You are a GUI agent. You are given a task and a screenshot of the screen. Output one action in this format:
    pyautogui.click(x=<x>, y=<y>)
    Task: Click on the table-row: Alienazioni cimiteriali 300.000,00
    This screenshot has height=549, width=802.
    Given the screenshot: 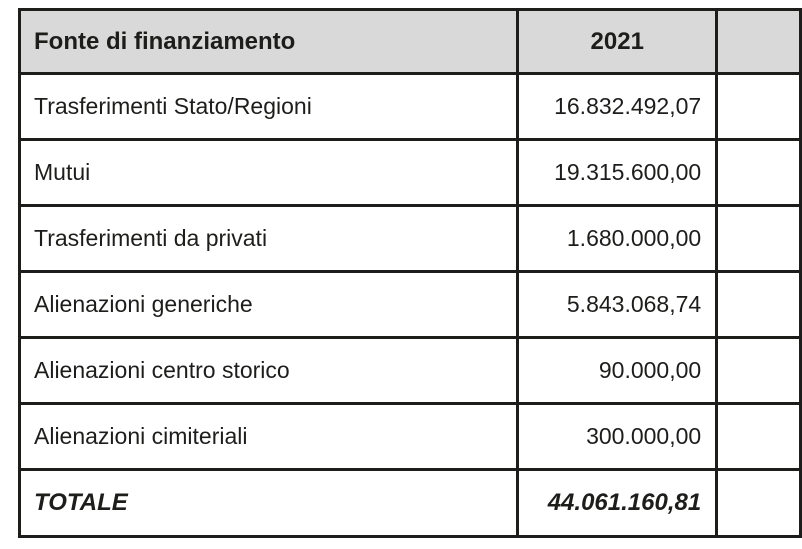 What is the action you would take?
    pyautogui.click(x=409, y=436)
    